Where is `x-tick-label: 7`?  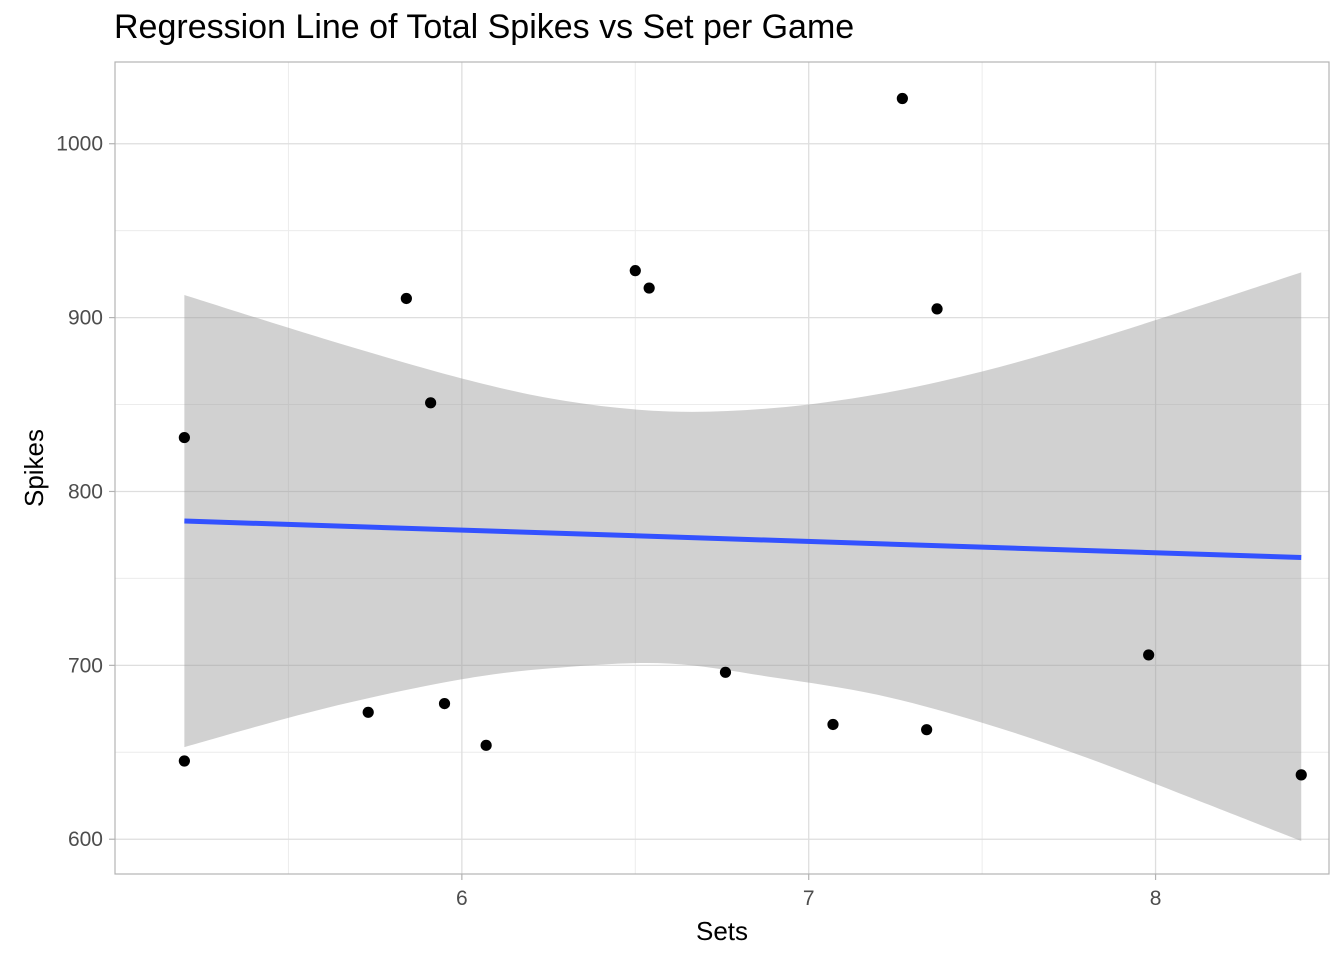 x-tick-label: 7 is located at coordinates (809, 898).